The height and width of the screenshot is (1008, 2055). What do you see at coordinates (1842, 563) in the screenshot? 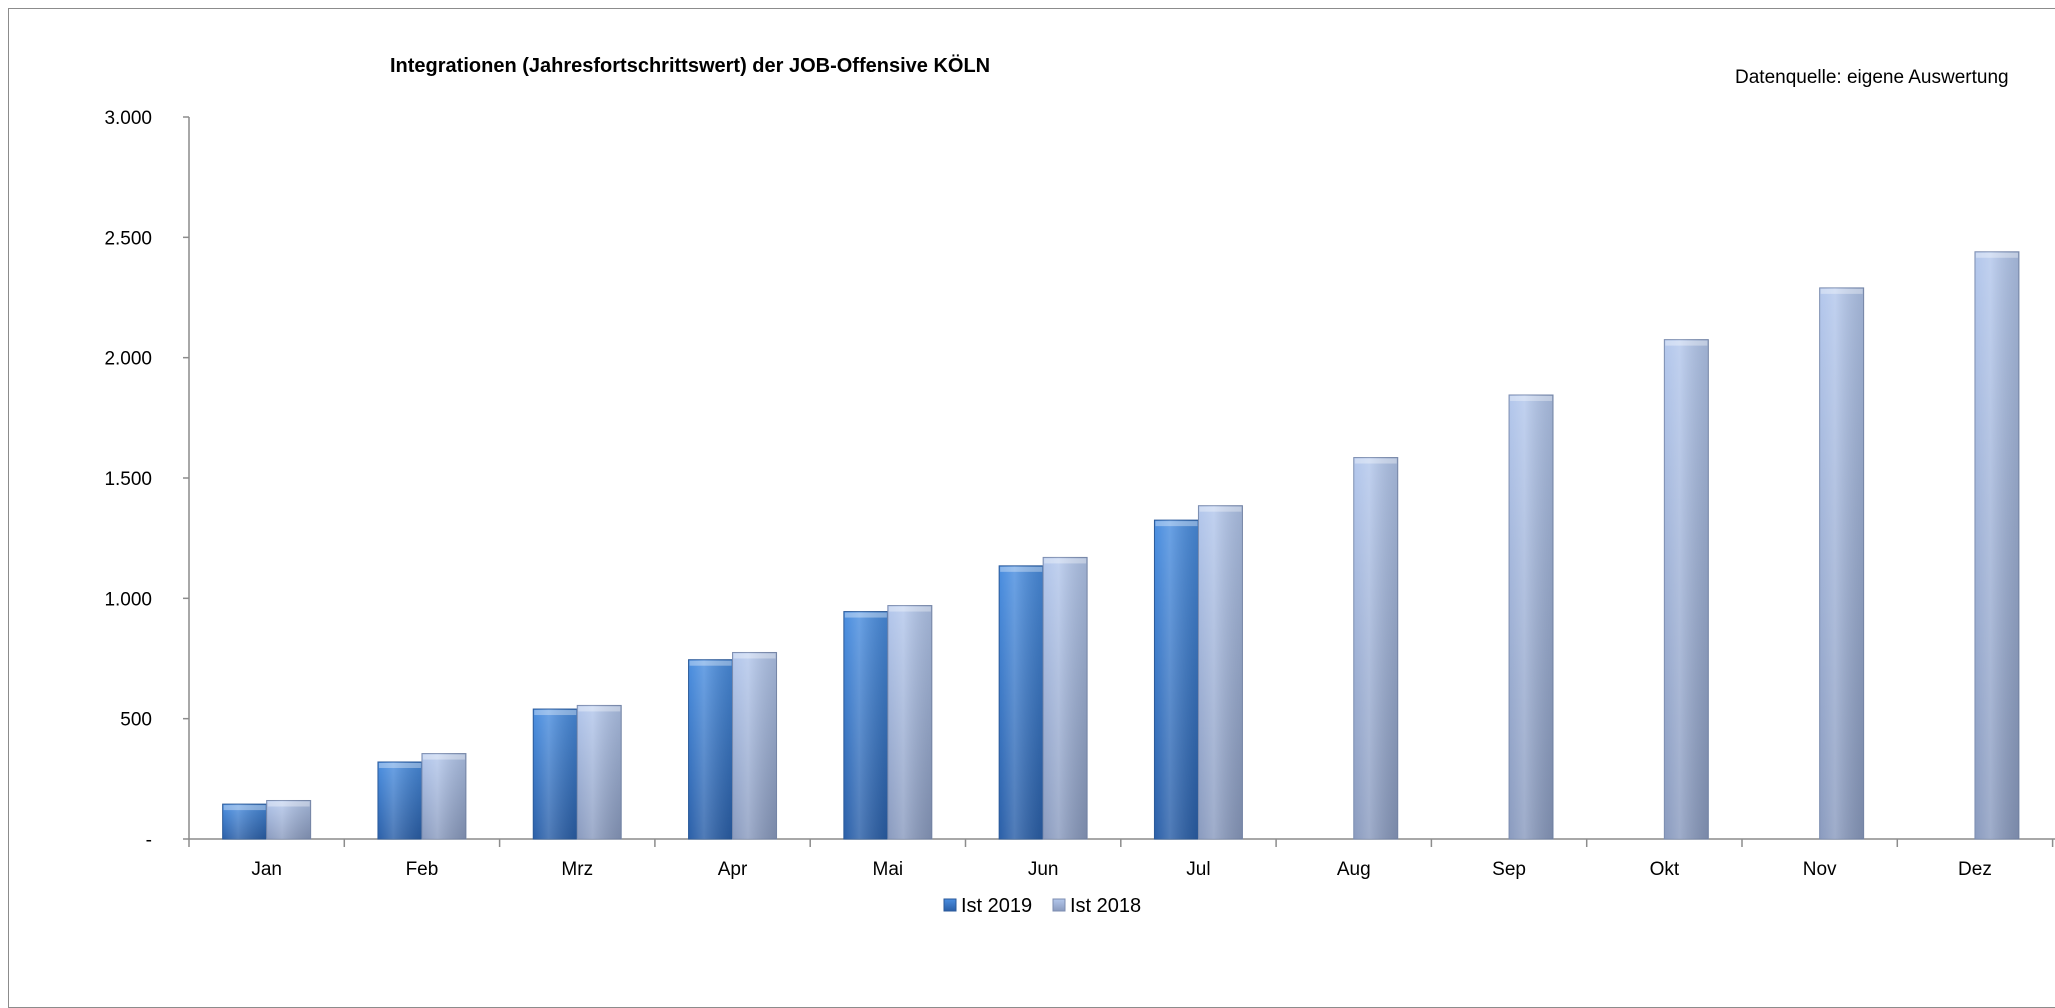
I see `bar-ist-2018-nov` at bounding box center [1842, 563].